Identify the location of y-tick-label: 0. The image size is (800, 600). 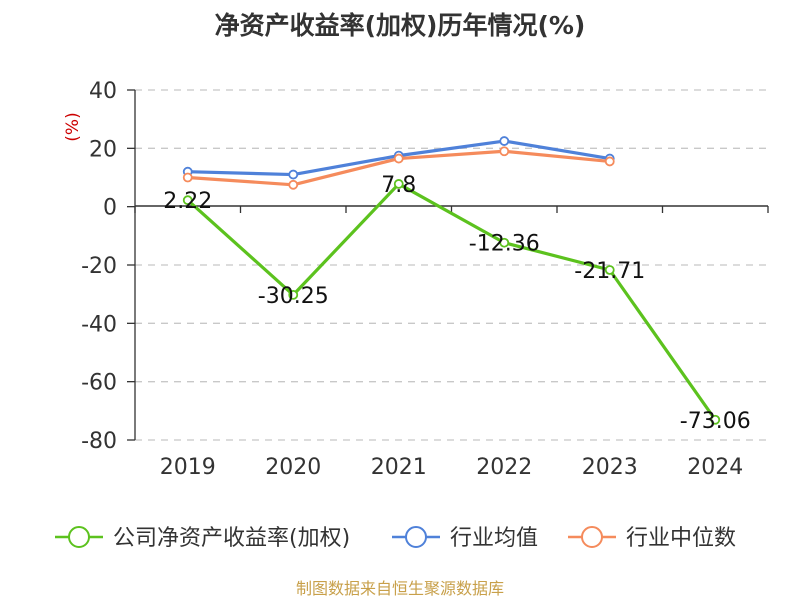
(110, 208).